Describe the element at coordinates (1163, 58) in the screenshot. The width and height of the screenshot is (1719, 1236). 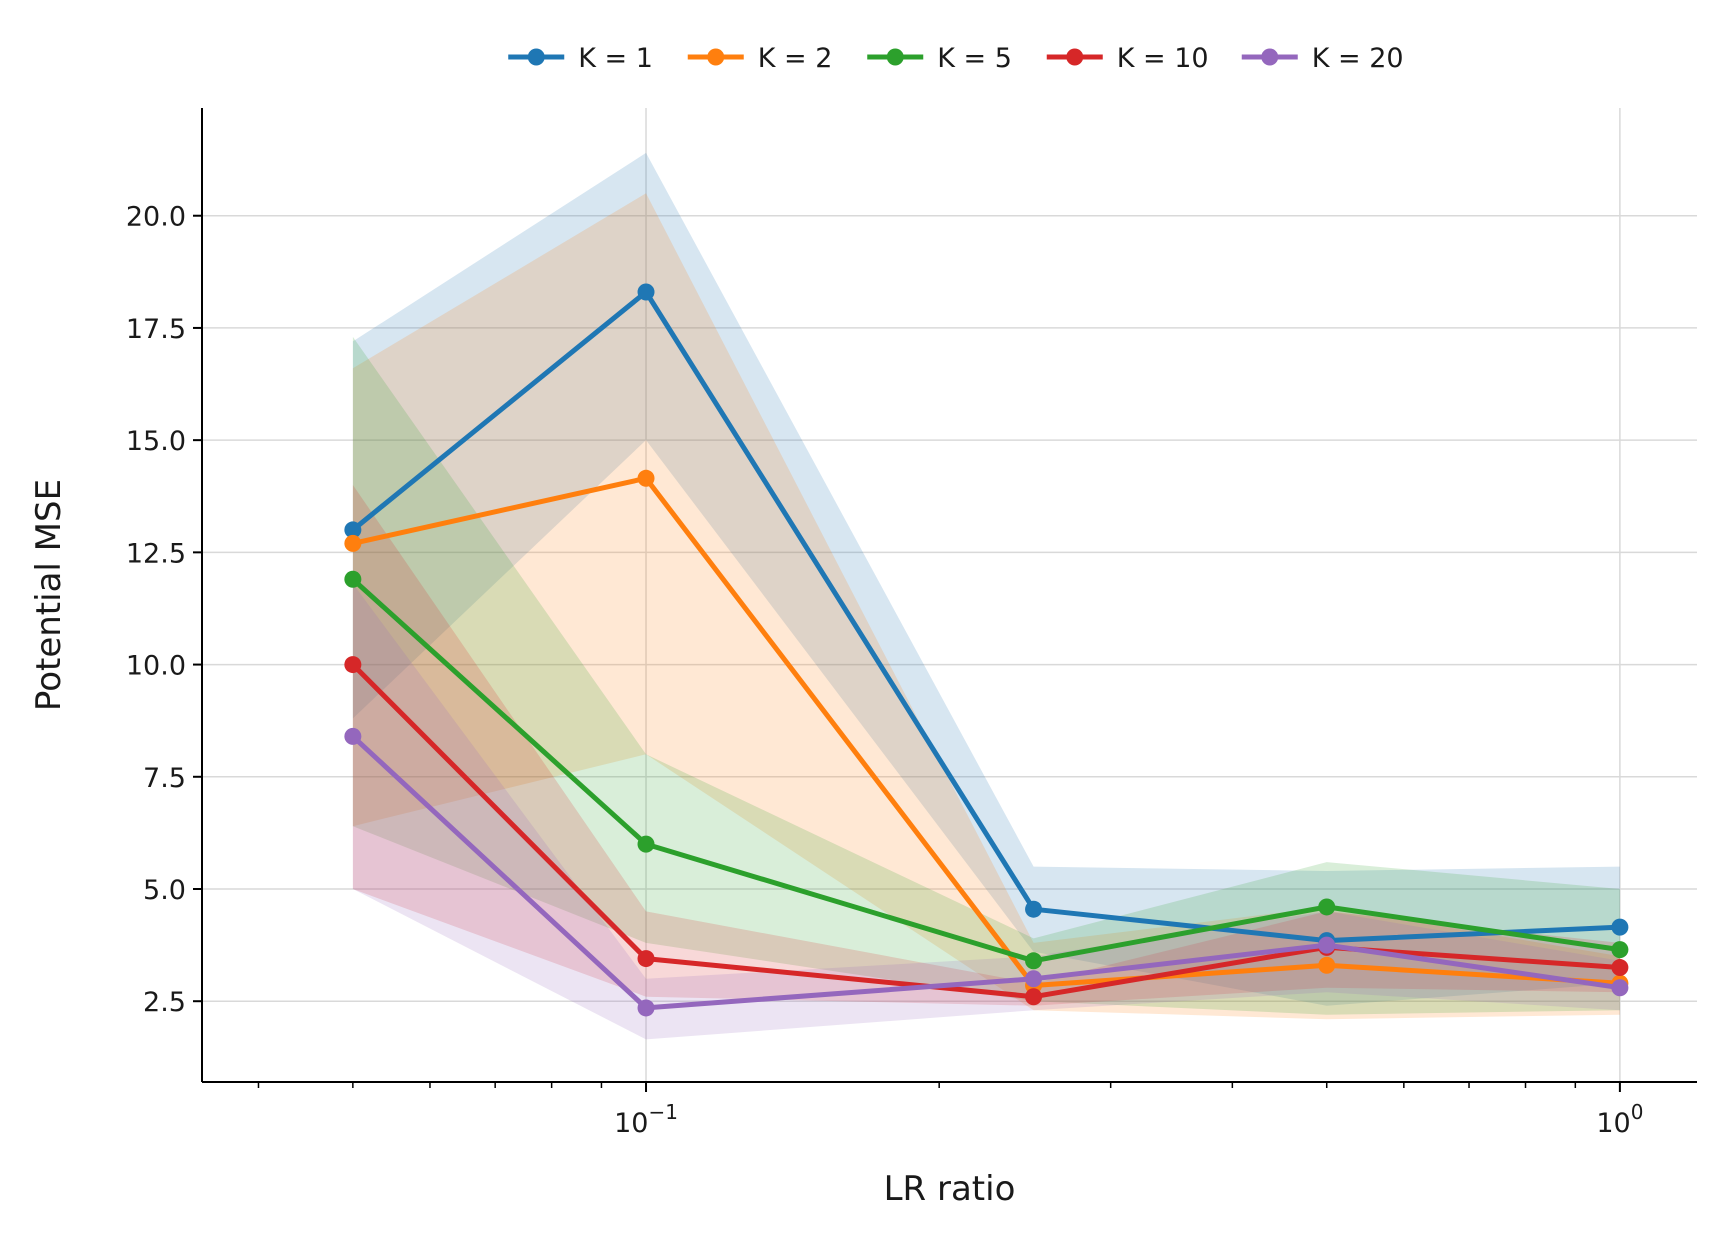
I see `legend-label: K = 10` at that location.